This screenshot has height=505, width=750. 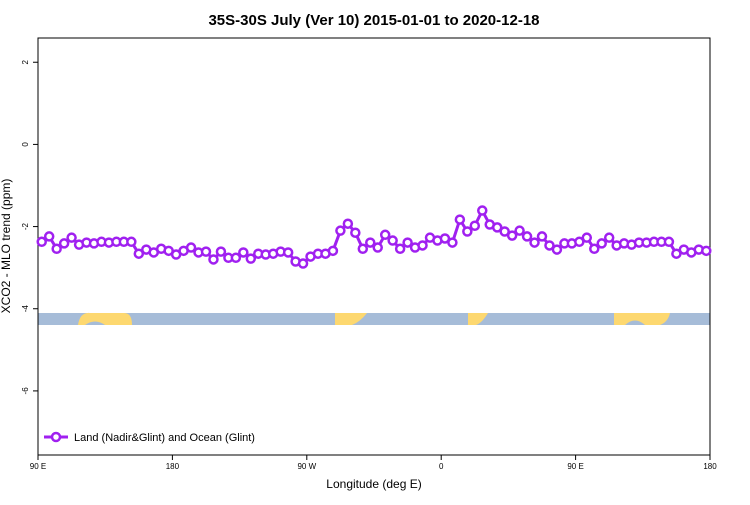 I want to click on y-tick-label: -6, so click(x=25, y=391).